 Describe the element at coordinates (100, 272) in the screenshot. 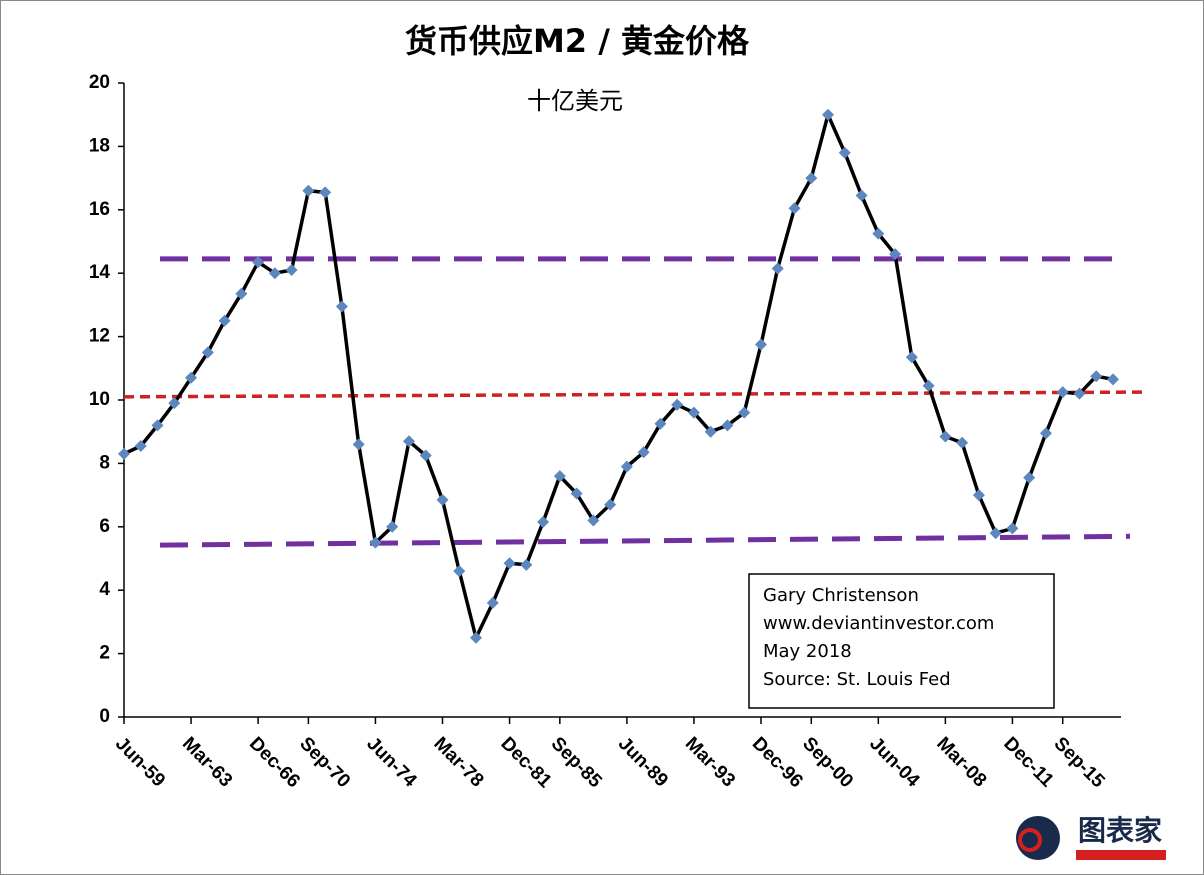

I see `y-tick-label: 14` at that location.